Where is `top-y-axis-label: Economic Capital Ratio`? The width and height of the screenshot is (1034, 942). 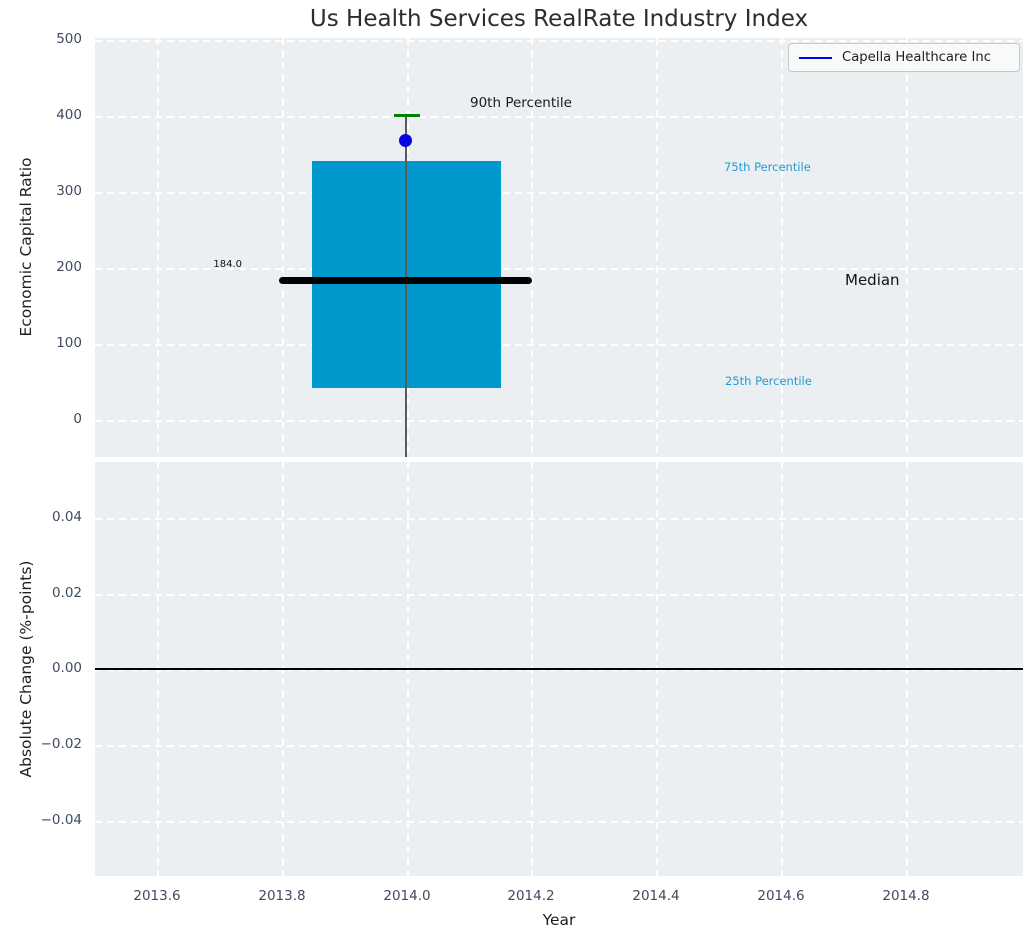
top-y-axis-label: Economic Capital Ratio is located at coordinates (26, 247).